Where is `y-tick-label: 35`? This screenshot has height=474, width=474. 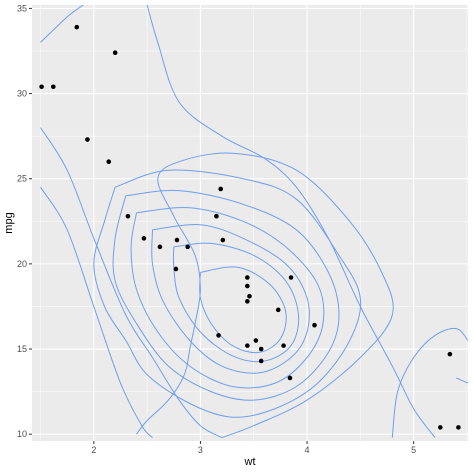
y-tick-label: 35 is located at coordinates (22, 8).